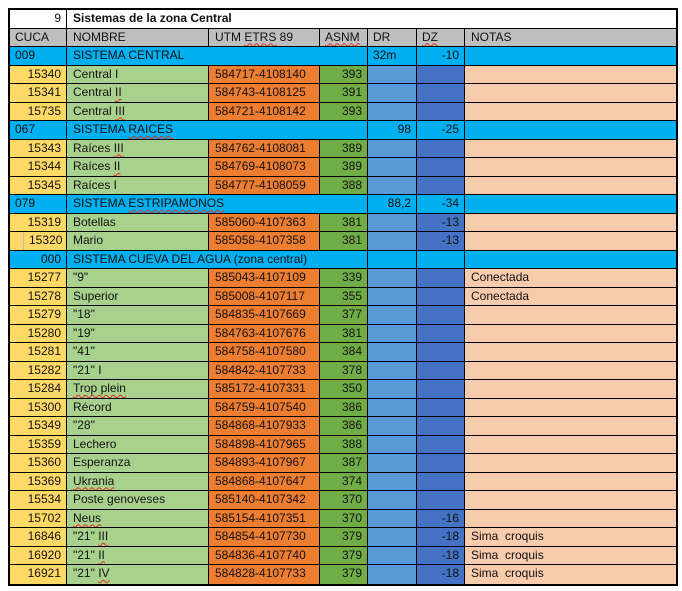 The image size is (682, 591). What do you see at coordinates (138, 426) in the screenshot?
I see `cell-nombre: "28"` at bounding box center [138, 426].